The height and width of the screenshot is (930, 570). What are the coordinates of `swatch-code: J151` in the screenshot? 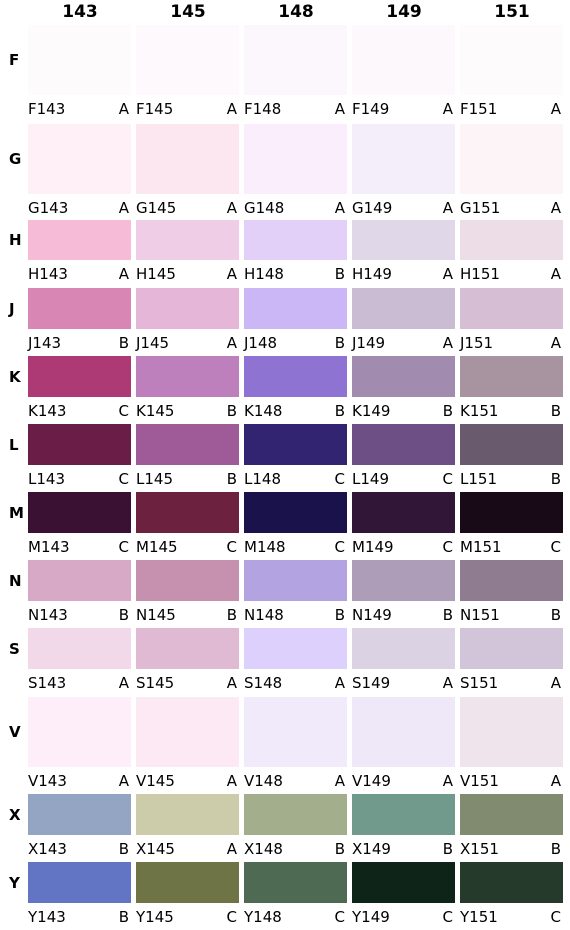 It's located at (477, 343).